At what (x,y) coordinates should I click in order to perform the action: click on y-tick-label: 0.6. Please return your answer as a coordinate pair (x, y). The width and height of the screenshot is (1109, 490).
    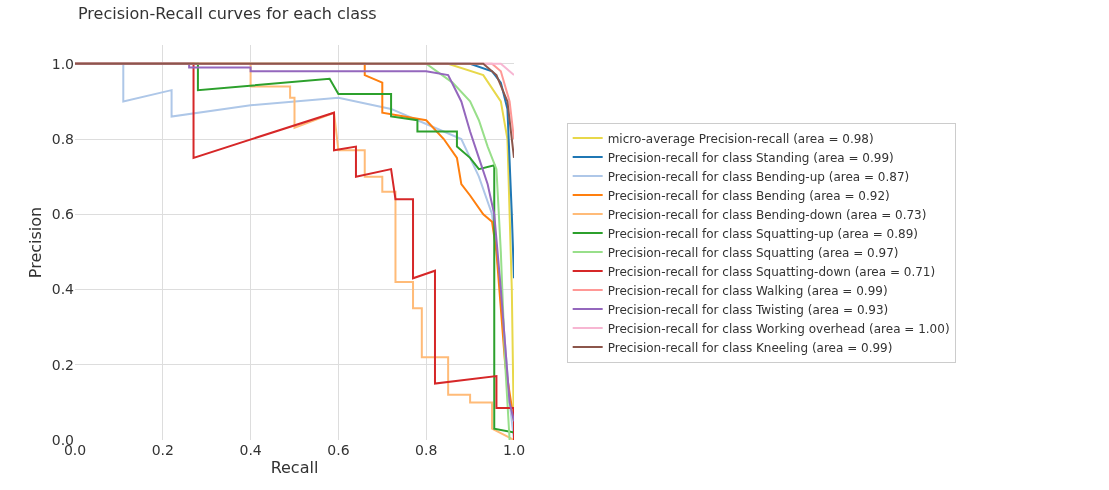
    Looking at the image, I should click on (63, 214).